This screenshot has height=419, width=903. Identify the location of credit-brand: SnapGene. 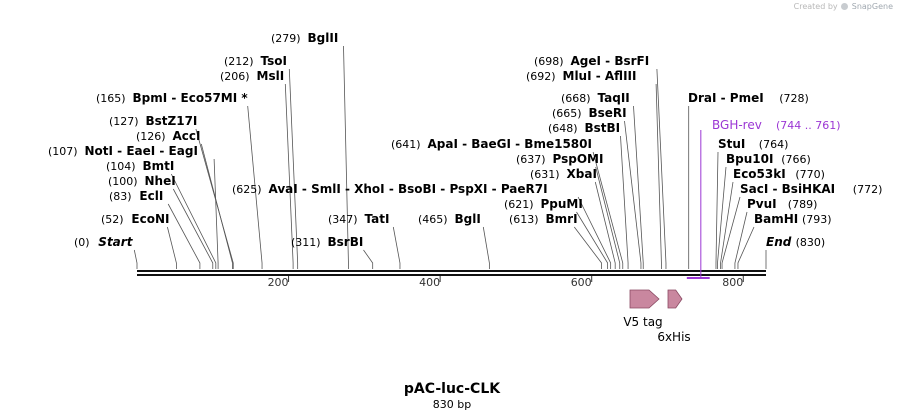
(872, 6).